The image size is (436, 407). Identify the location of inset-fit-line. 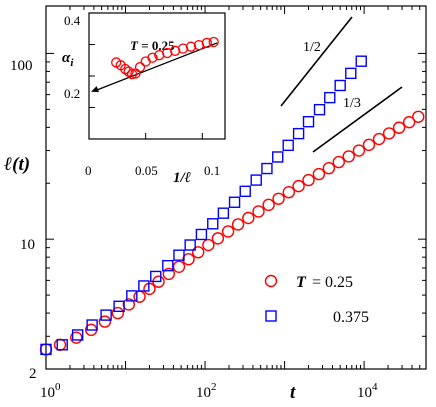
(154, 67).